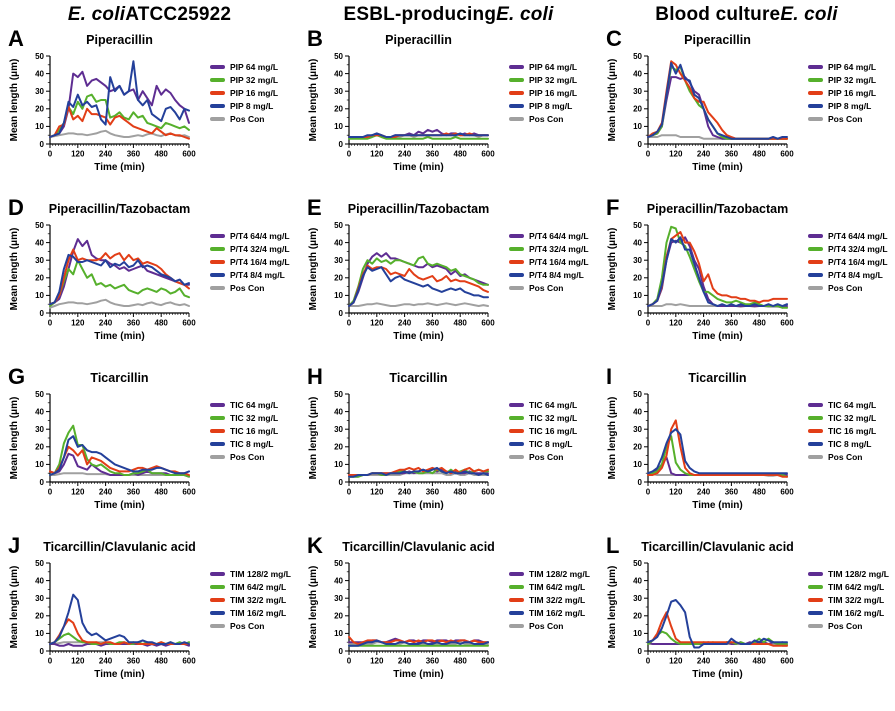 The image size is (895, 711). Describe the element at coordinates (254, 405) in the screenshot. I see `legend-label: TIC 64 mg/L` at that location.